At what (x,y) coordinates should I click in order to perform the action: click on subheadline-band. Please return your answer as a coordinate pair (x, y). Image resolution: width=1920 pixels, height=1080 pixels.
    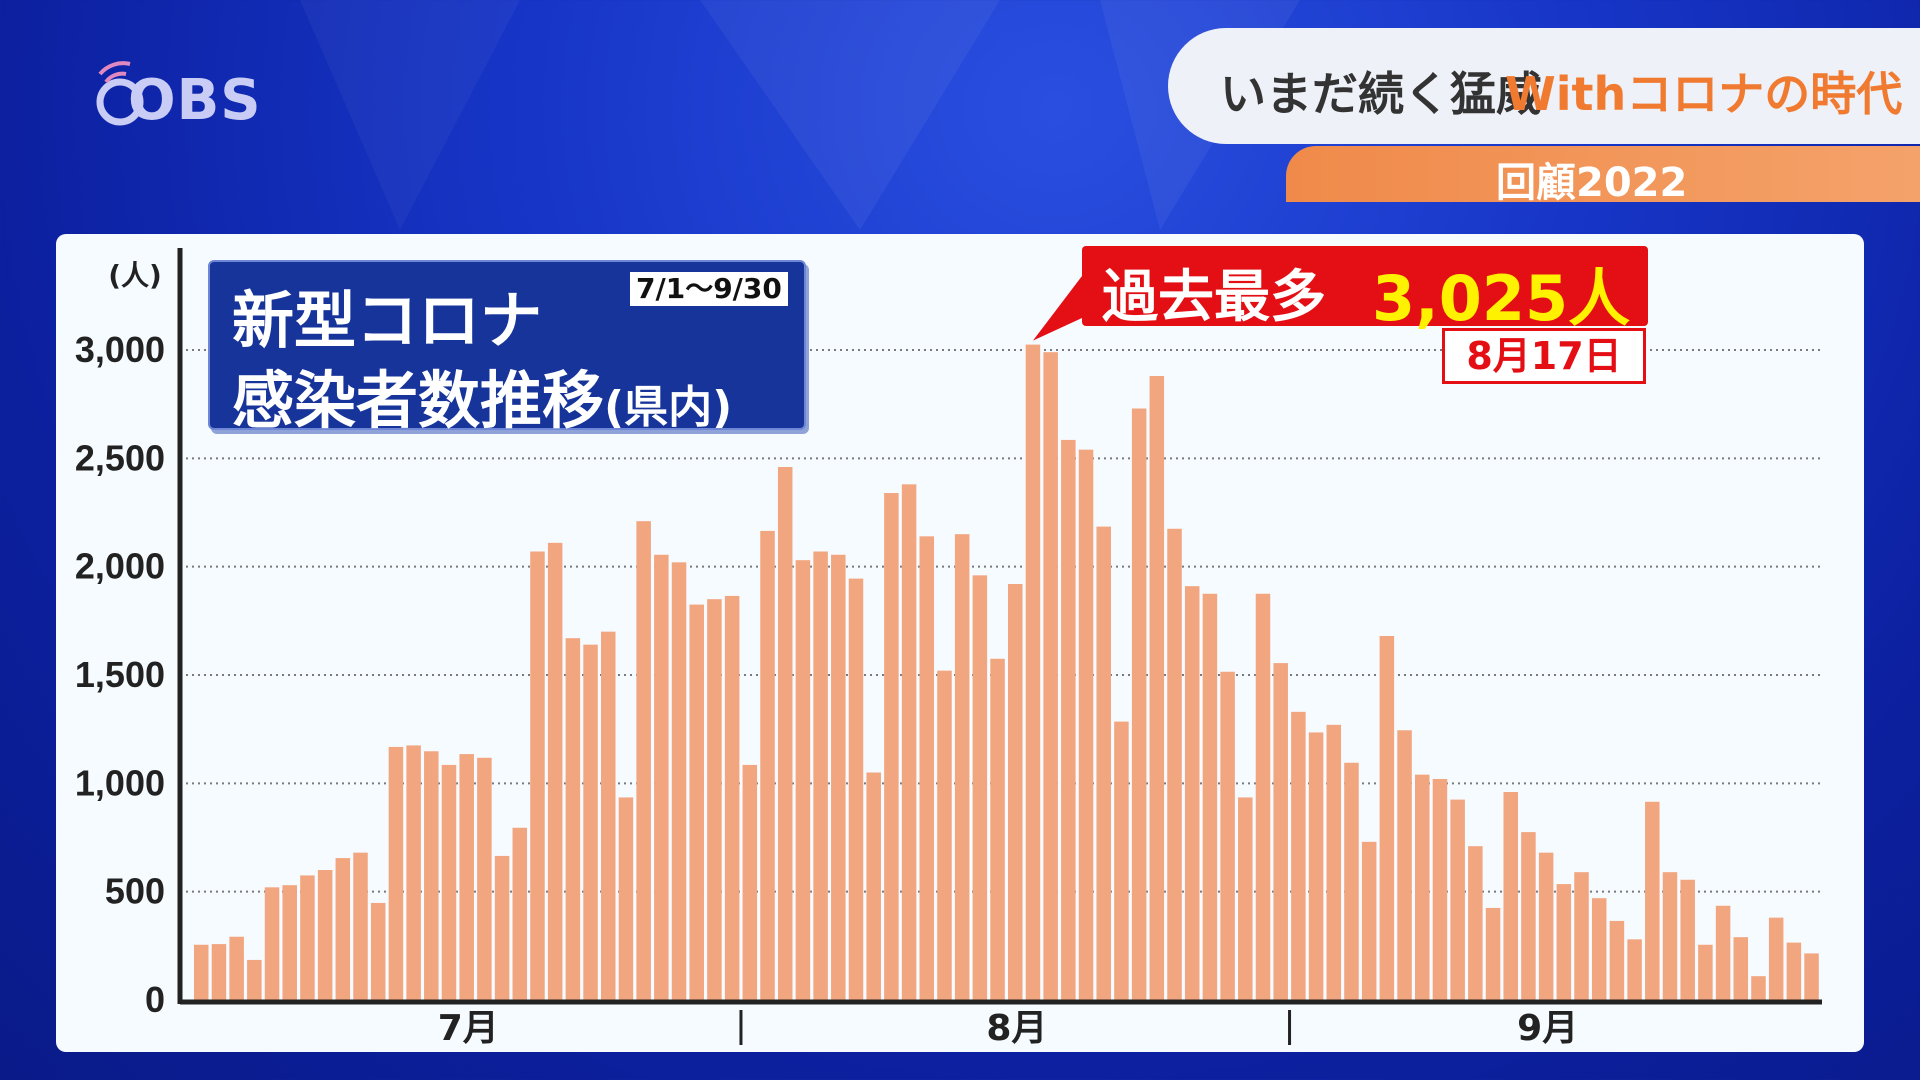
    Looking at the image, I should click on (1603, 174).